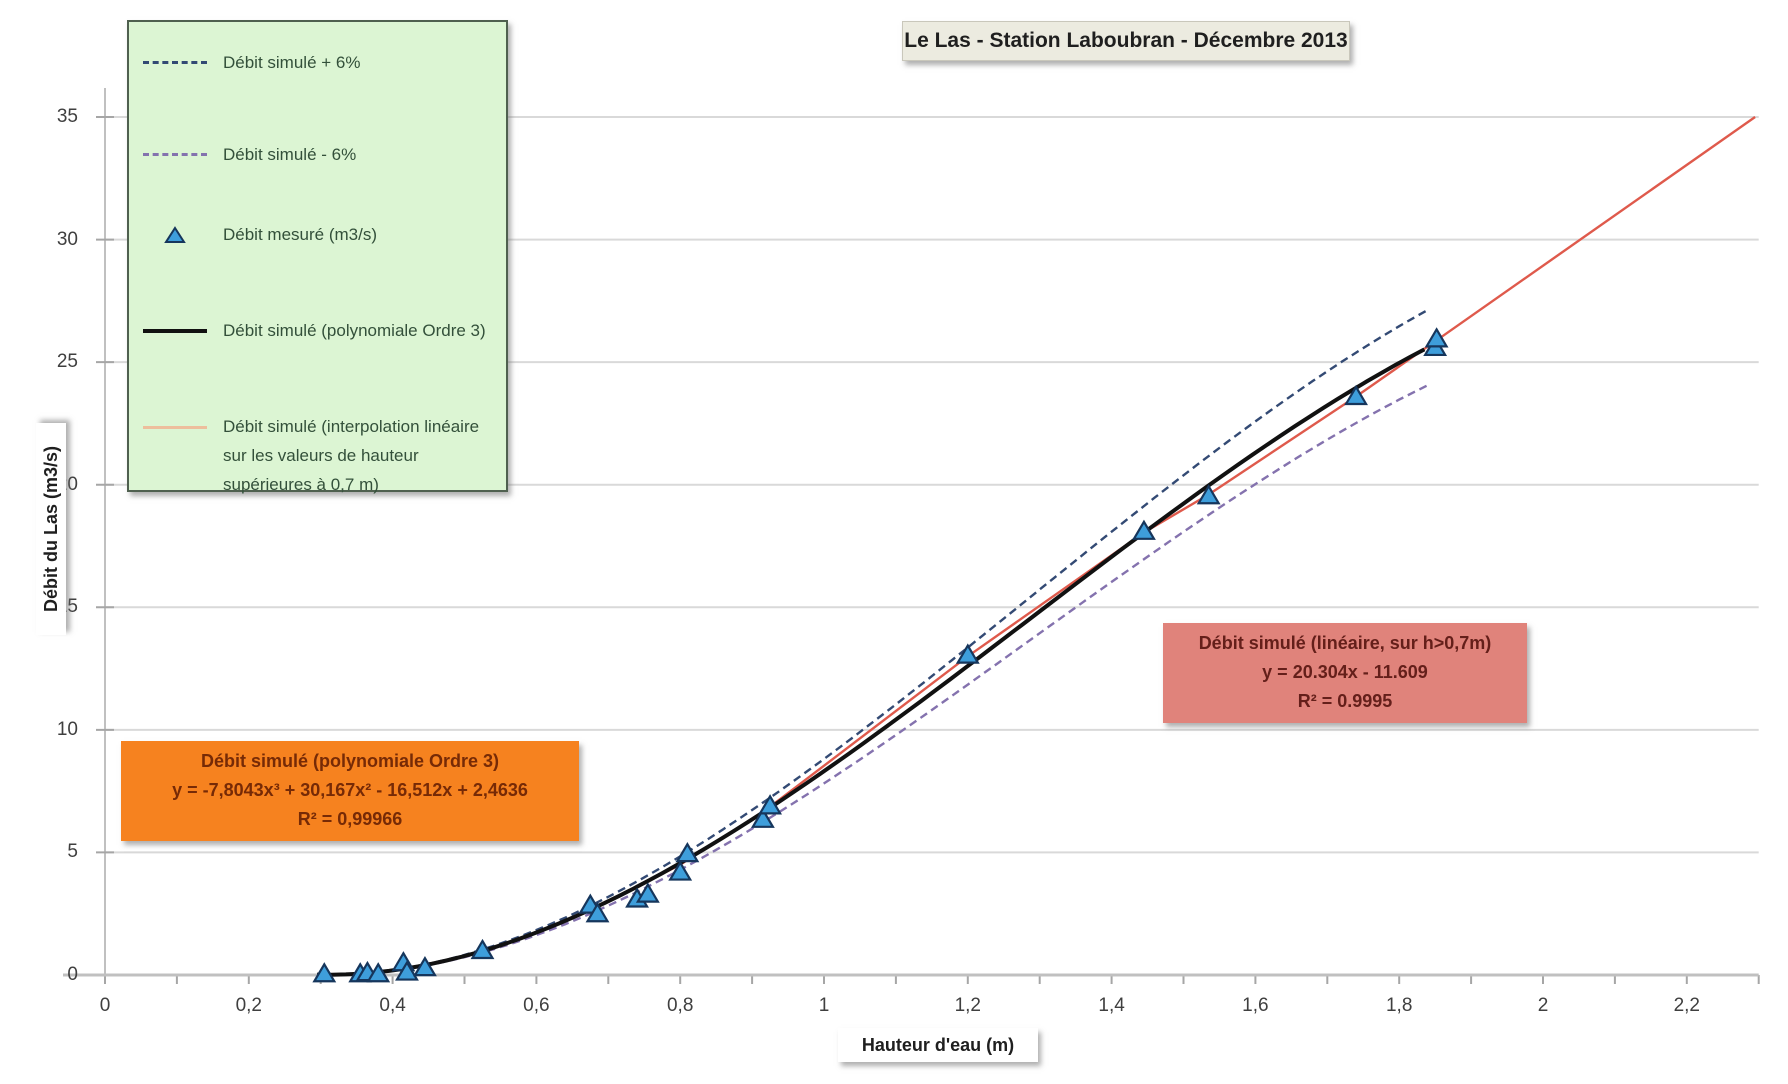 This screenshot has height=1084, width=1788. Describe the element at coordinates (290, 154) in the screenshot. I see `legend-label: Débit simulé - 6%` at that location.